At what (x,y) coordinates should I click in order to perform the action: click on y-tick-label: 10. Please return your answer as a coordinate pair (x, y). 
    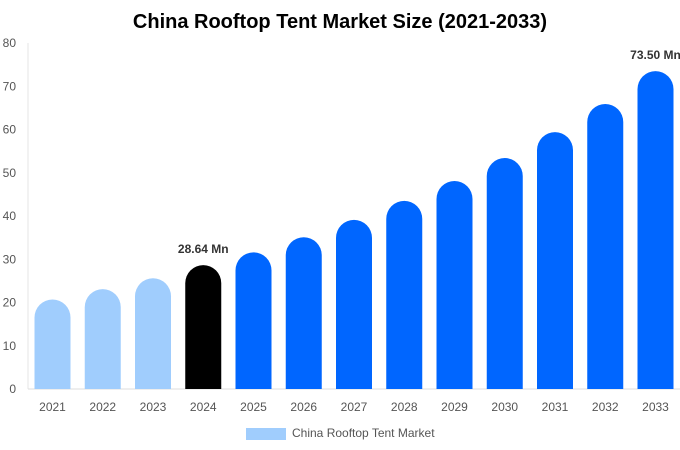
    Looking at the image, I should click on (10, 346).